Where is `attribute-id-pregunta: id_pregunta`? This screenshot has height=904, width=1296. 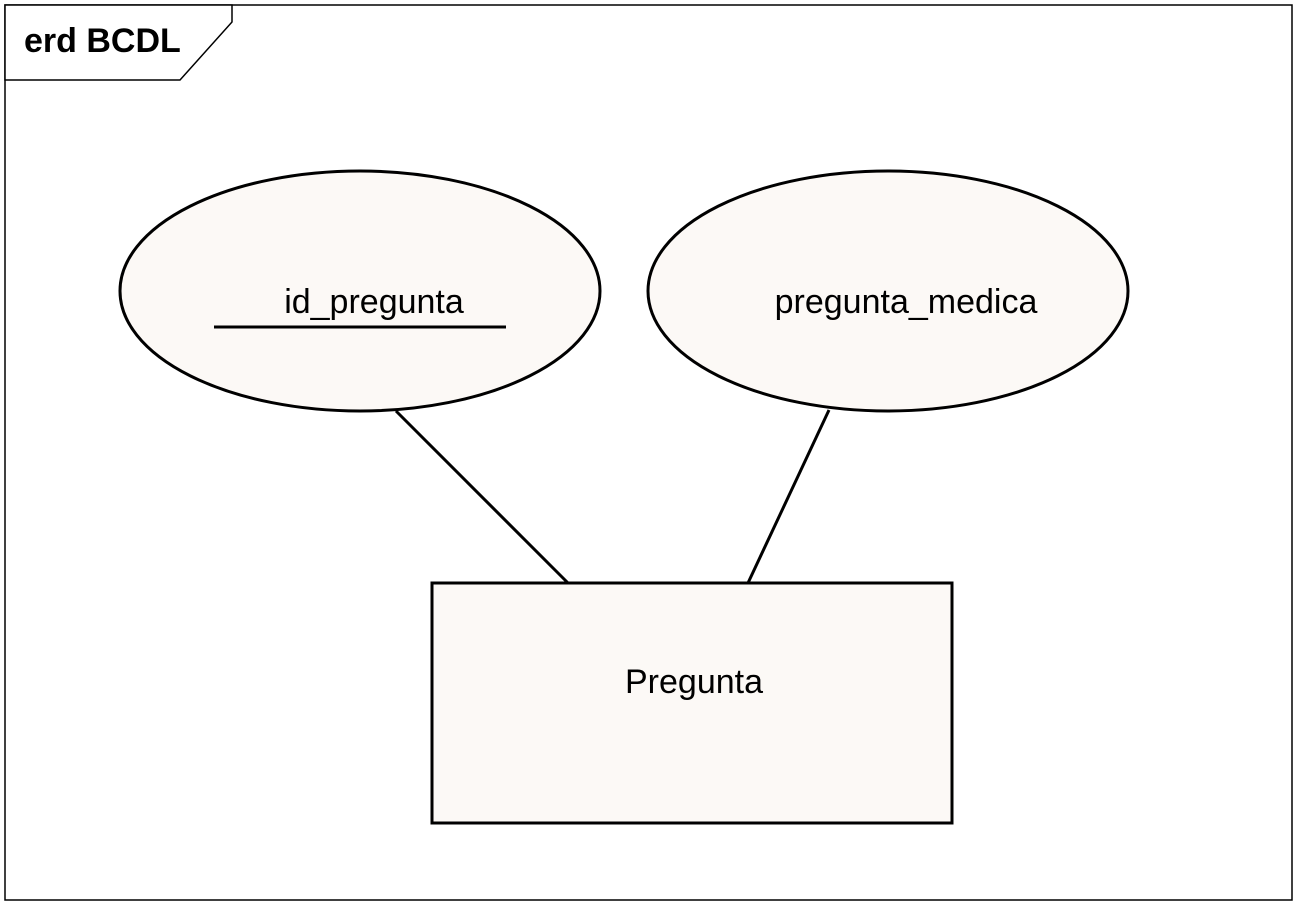 attribute-id-pregunta: id_pregunta is located at coordinates (360, 291).